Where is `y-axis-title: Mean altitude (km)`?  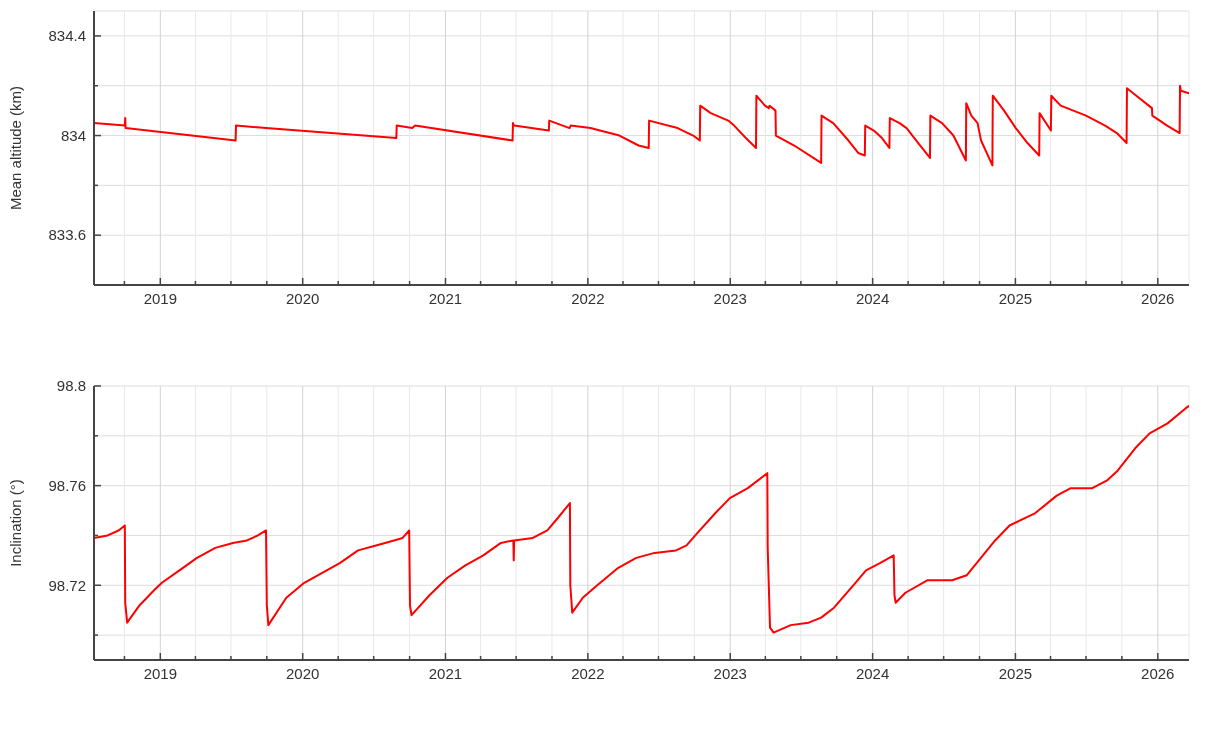
y-axis-title: Mean altitude (km) is located at coordinates (16, 148).